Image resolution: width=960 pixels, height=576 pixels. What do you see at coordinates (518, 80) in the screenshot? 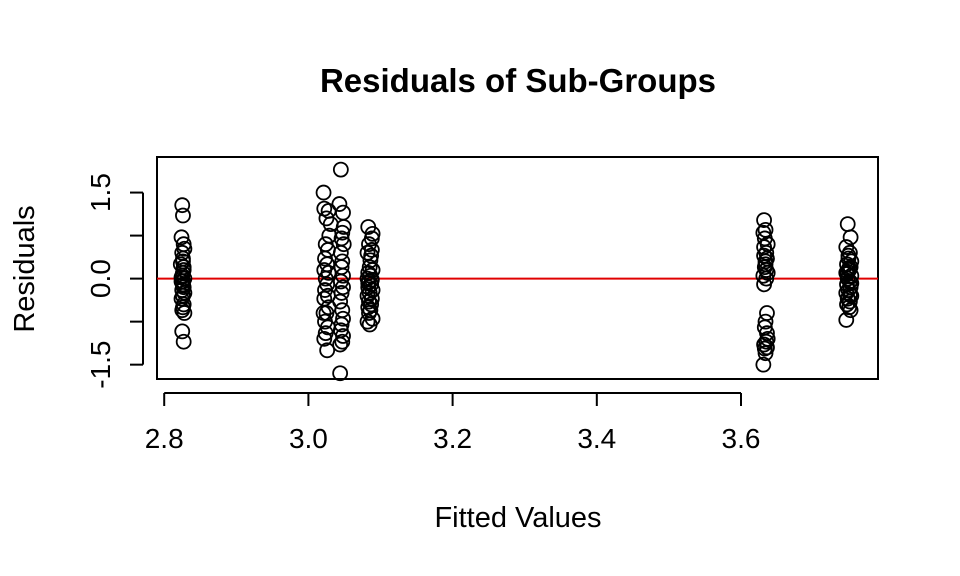
I see `chart-title: Residuals of Sub-Groups` at bounding box center [518, 80].